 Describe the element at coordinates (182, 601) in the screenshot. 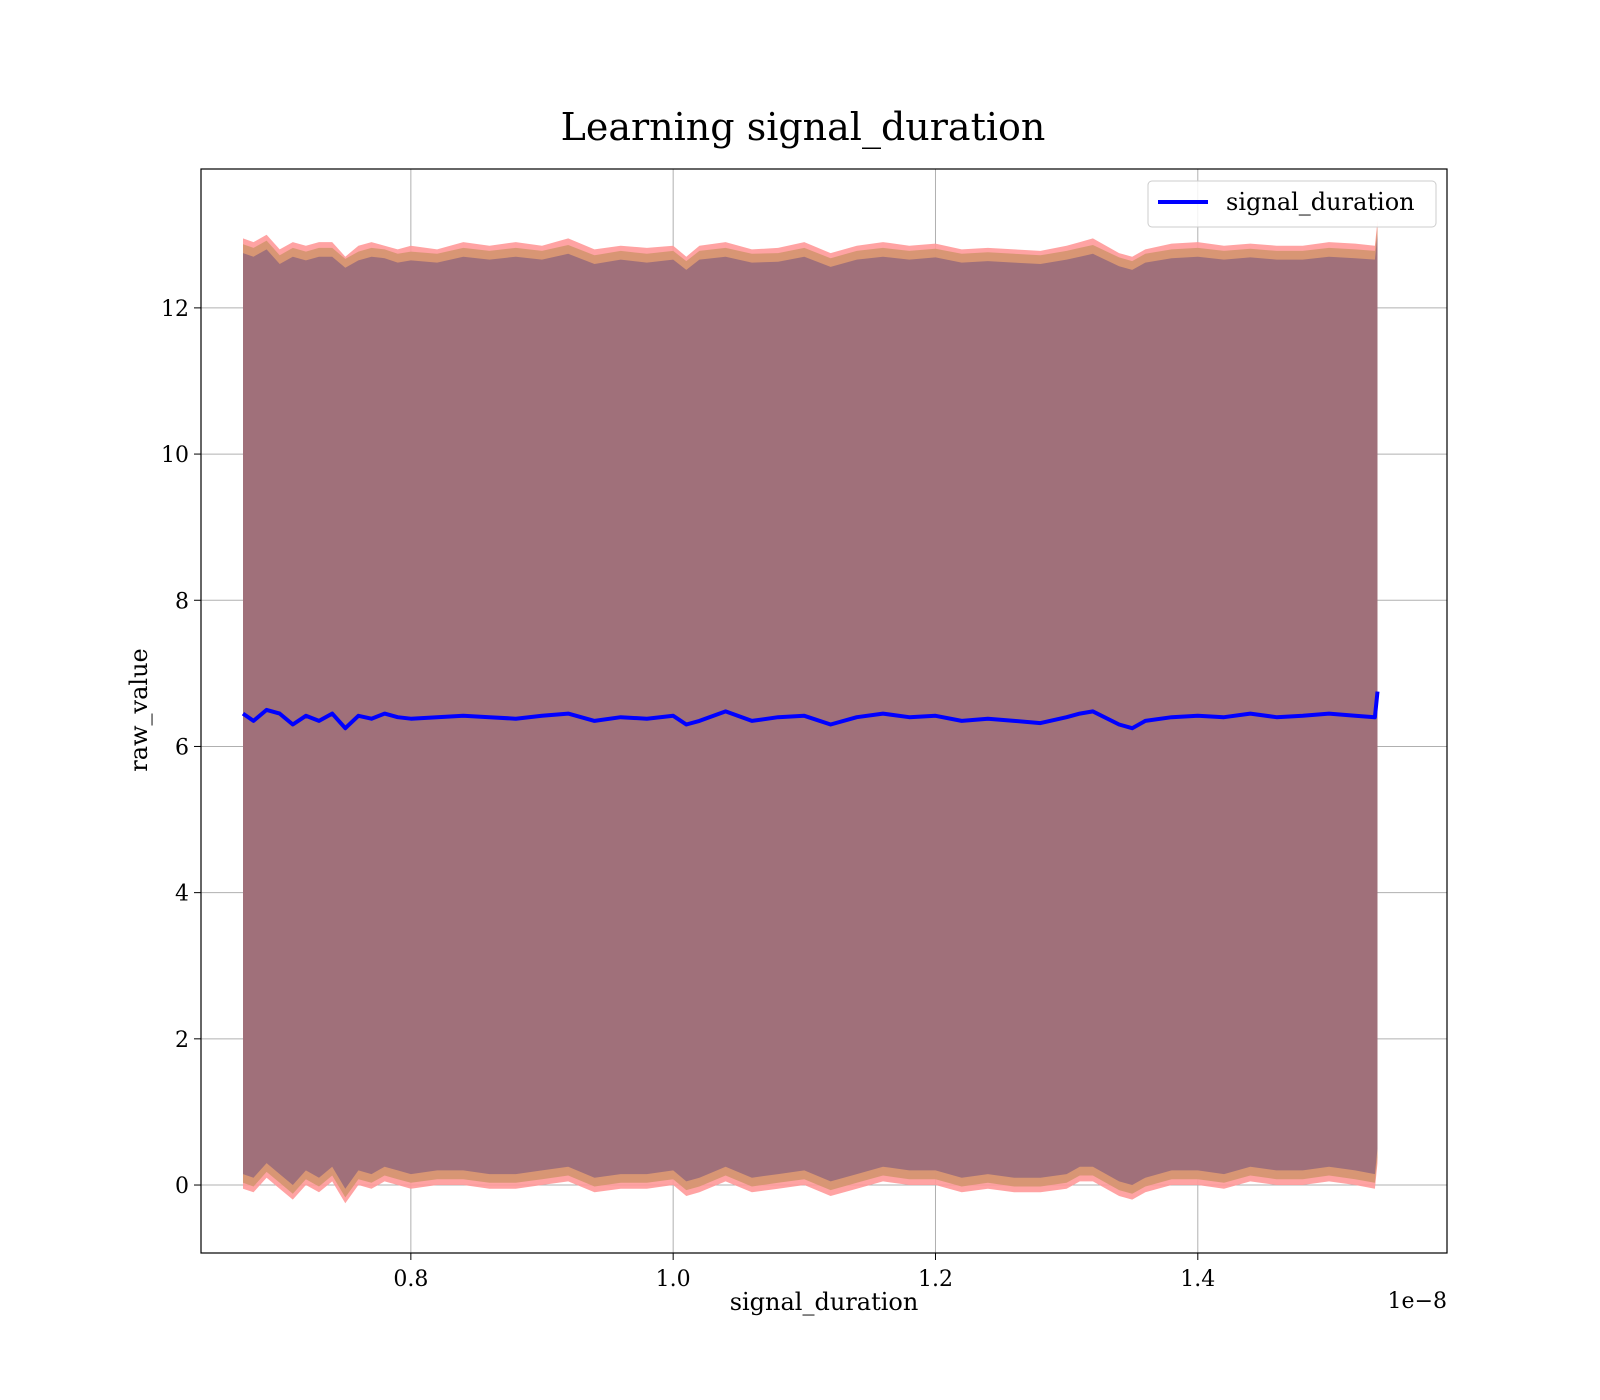

I see `y-tick-label: 8` at that location.